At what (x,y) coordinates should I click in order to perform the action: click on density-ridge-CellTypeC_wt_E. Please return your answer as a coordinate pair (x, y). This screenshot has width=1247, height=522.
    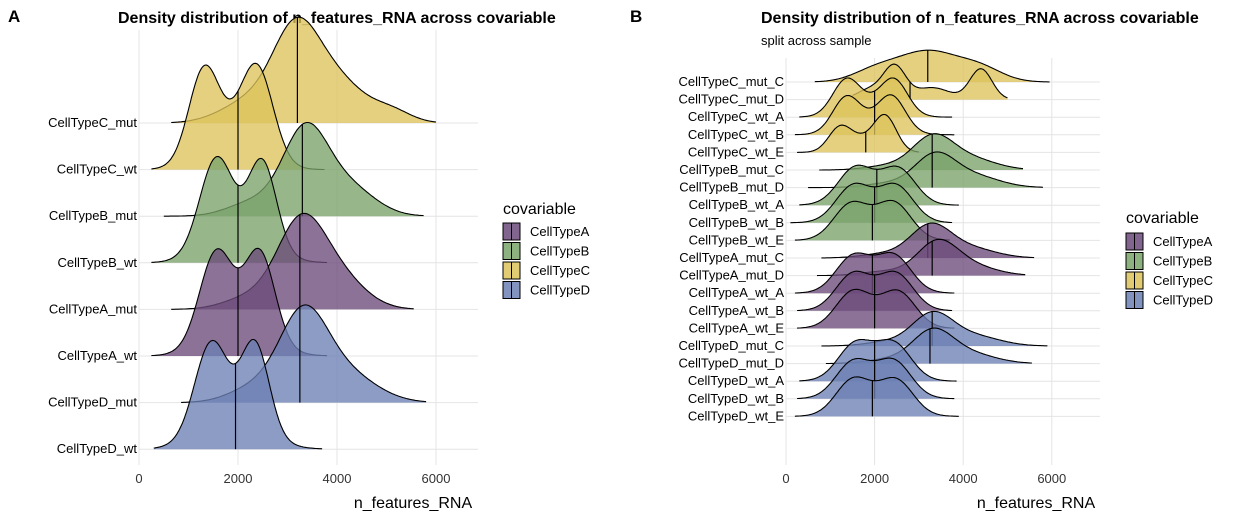
    Looking at the image, I should click on (858, 133).